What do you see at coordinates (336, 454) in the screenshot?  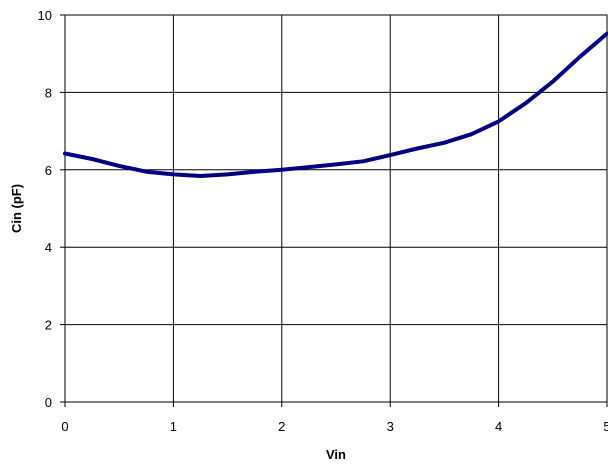 I see `x-axis-label: Vin` at bounding box center [336, 454].